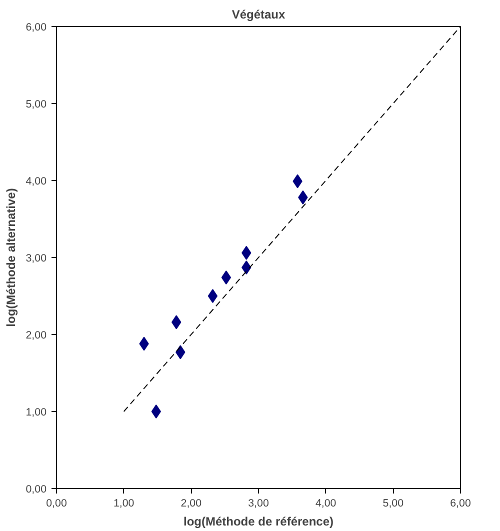 The image size is (500, 531). What do you see at coordinates (11, 257) in the screenshot?
I see `y-axis-title: log(Méthode alternative)` at bounding box center [11, 257].